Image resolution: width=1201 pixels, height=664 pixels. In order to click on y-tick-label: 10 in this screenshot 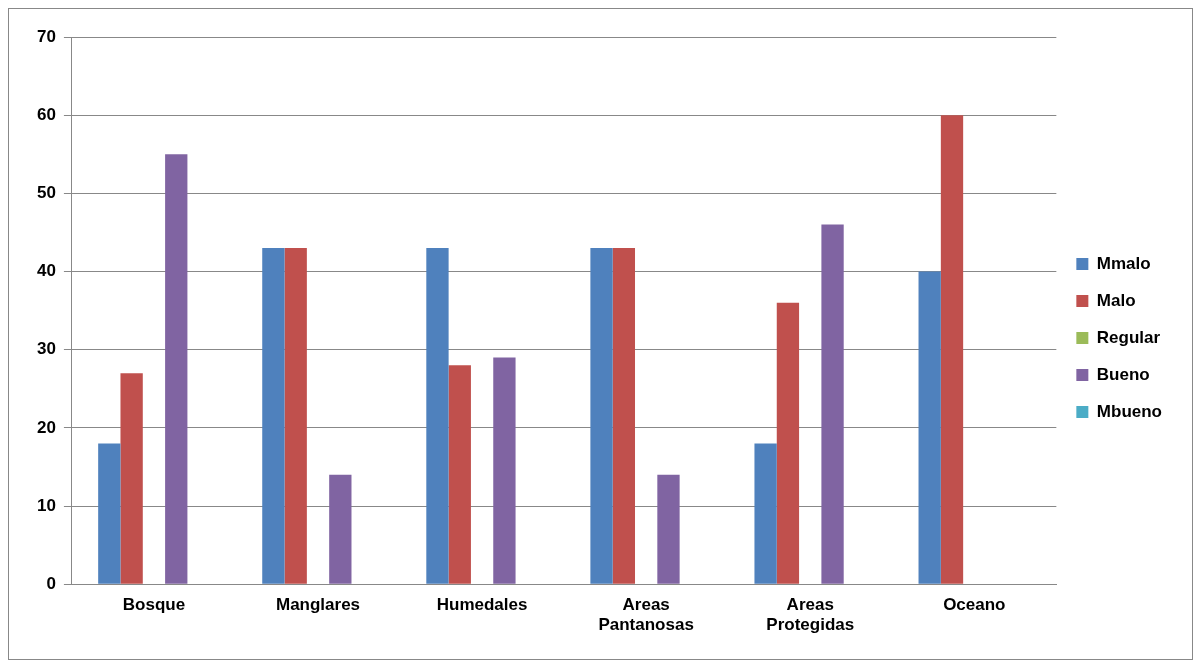, I will do `click(46, 505)`.